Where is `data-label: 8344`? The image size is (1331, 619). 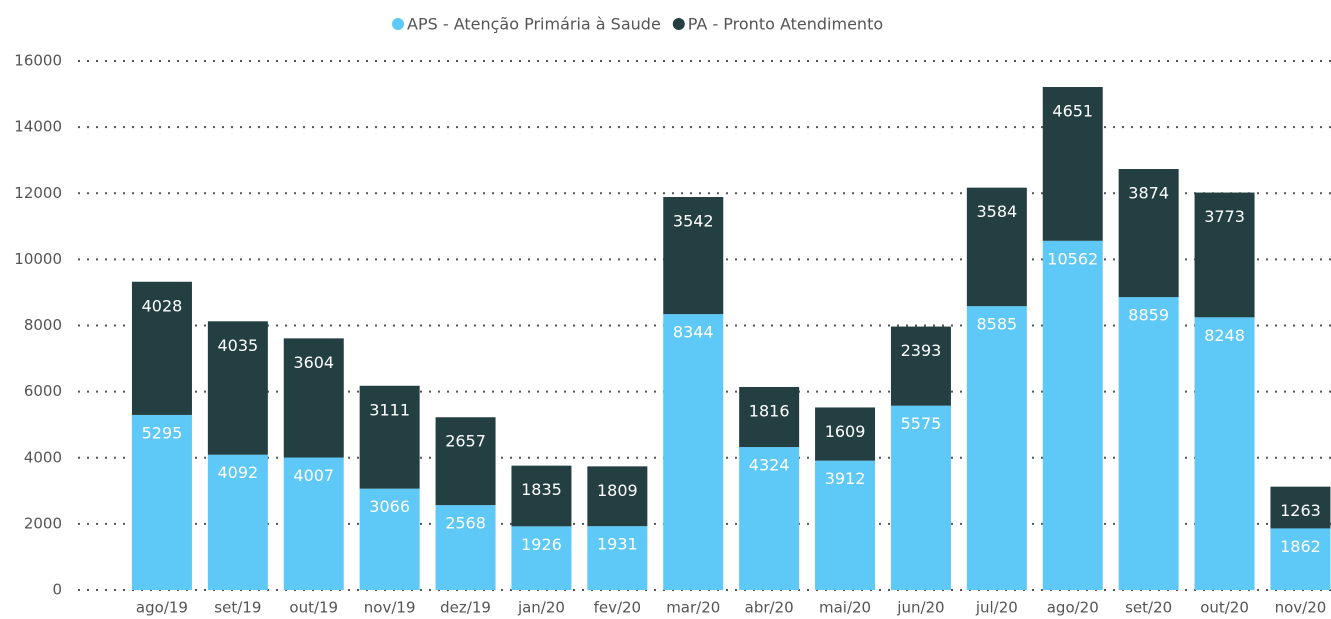
data-label: 8344 is located at coordinates (693, 332).